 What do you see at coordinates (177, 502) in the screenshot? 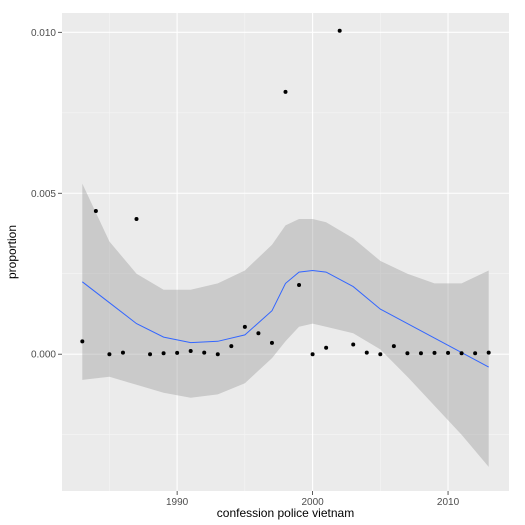
I see `x-tick-label: 1990` at bounding box center [177, 502].